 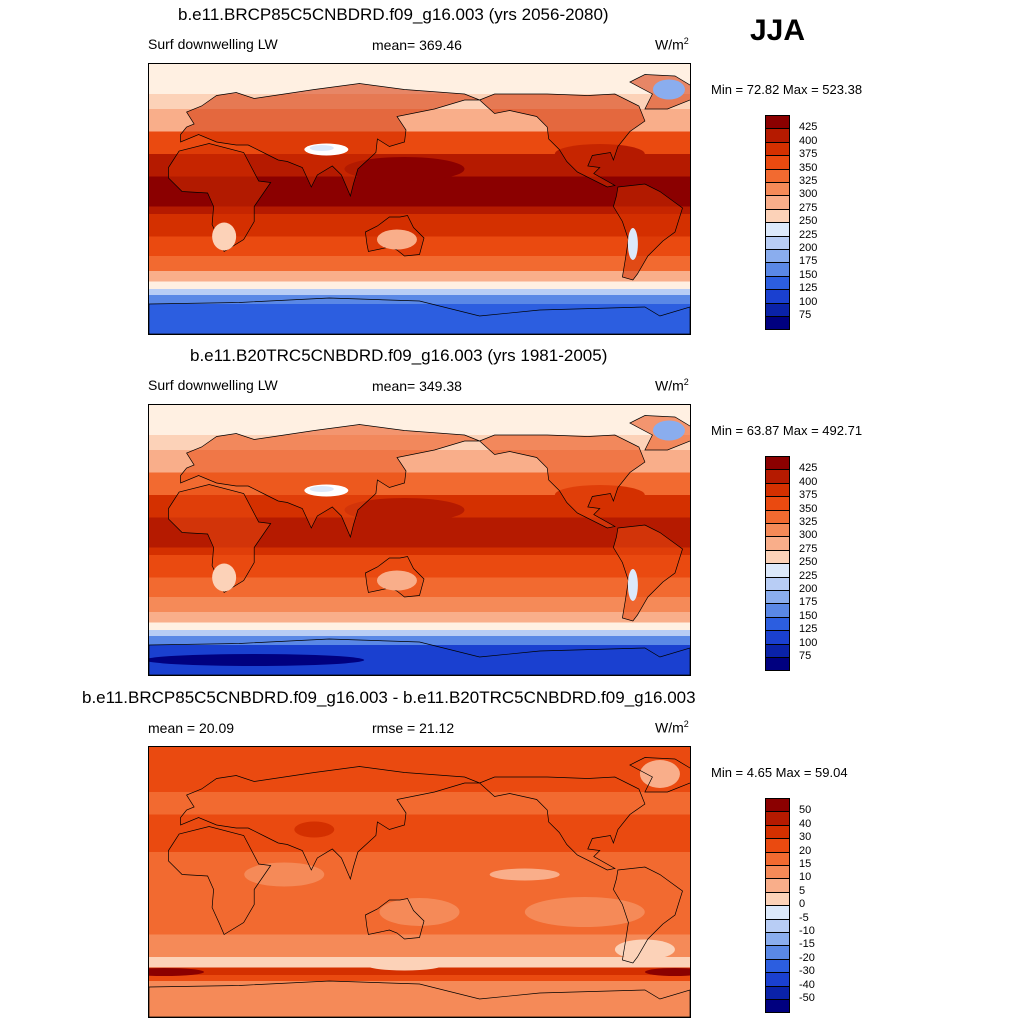 I want to click on colorbar-tick-label: 0, so click(x=802, y=904).